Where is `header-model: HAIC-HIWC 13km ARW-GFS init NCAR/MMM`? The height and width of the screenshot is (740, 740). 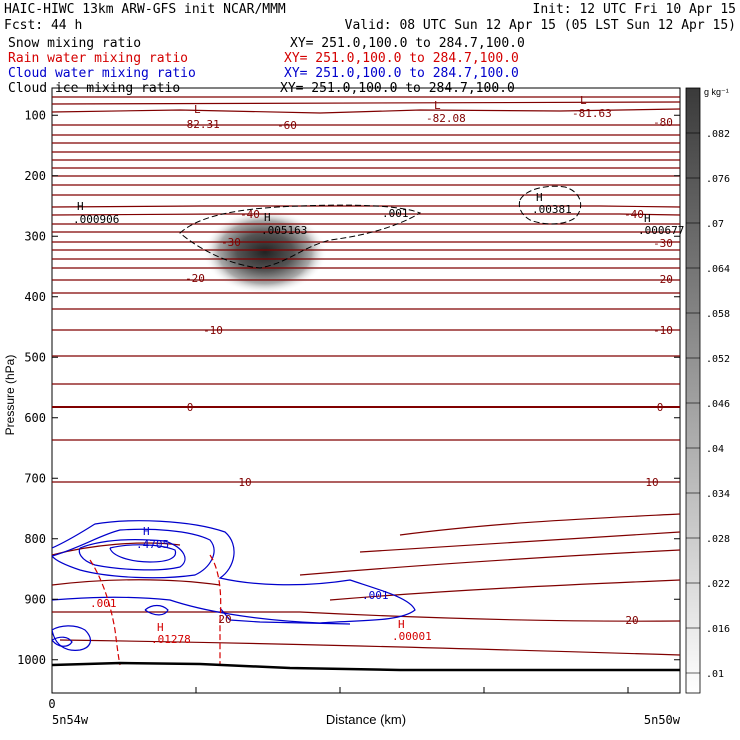 header-model: HAIC-HIWC 13km ARW-GFS init NCAR/MMM is located at coordinates (145, 9).